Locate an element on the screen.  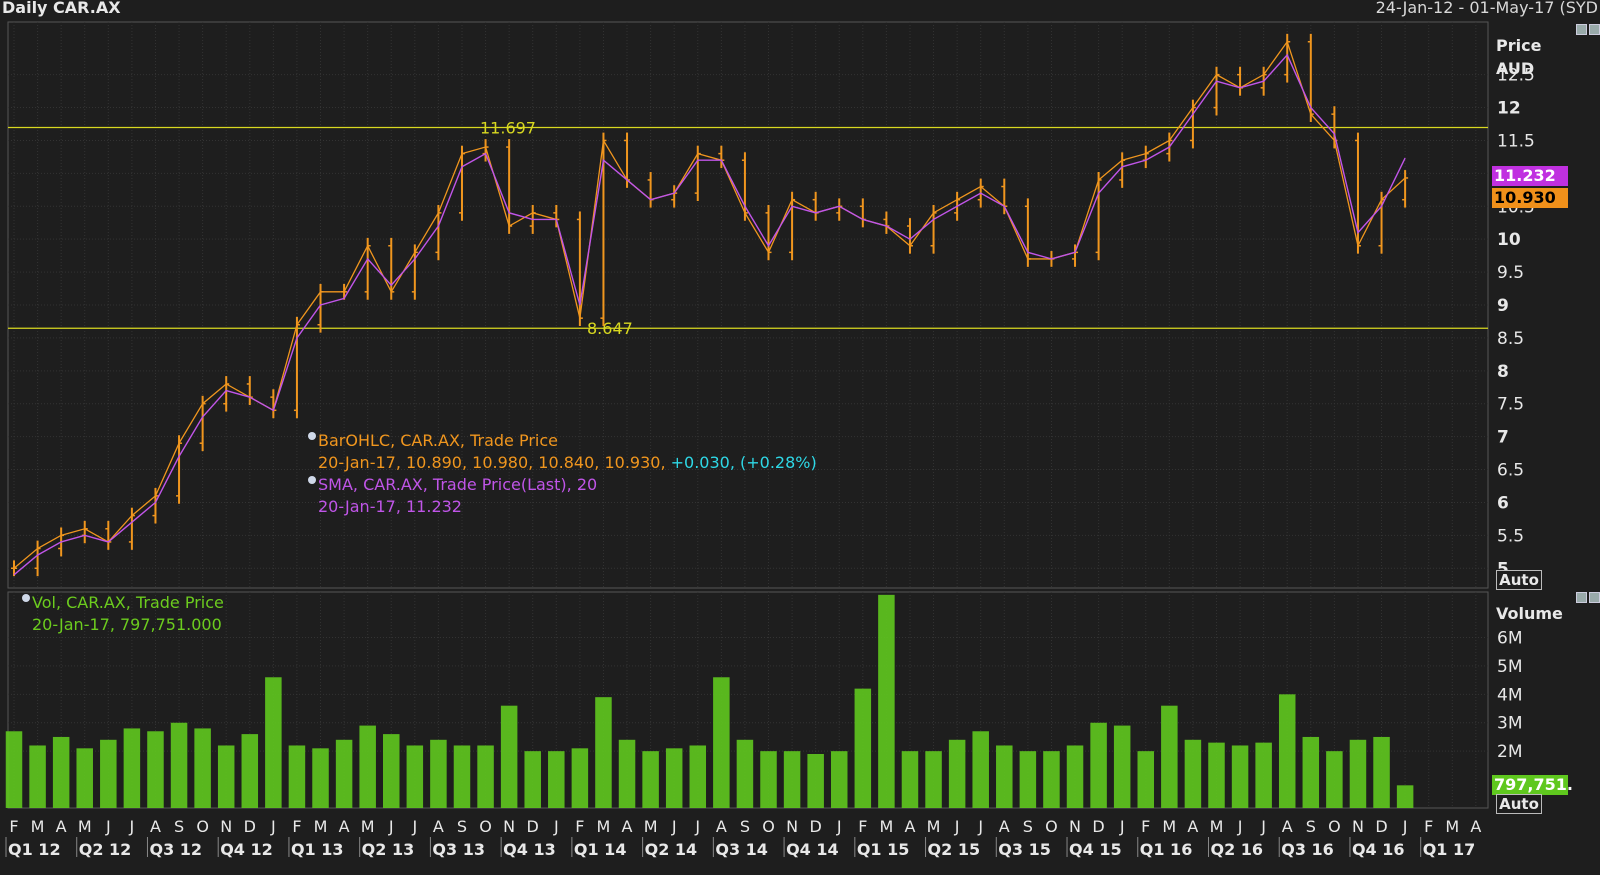
price-tick-label: 9.5 is located at coordinates (1510, 273).